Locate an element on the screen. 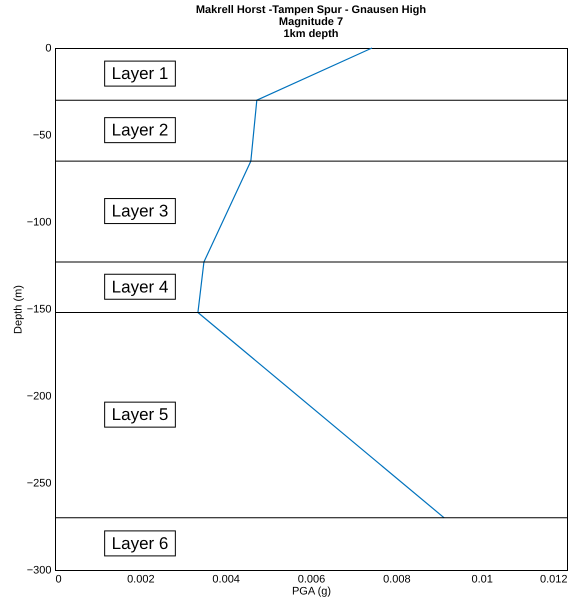 The width and height of the screenshot is (578, 601). x-tick-label: 0.006 is located at coordinates (312, 580).